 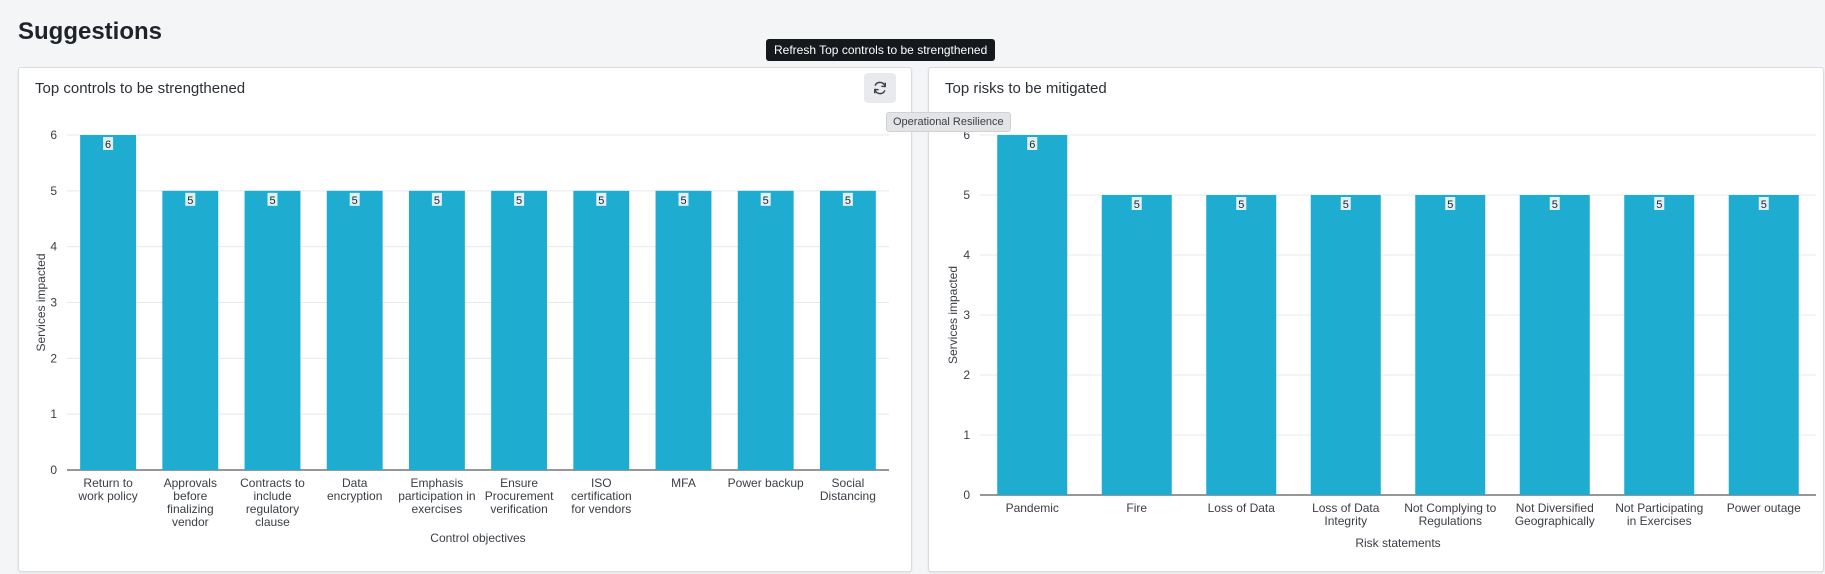 I want to click on refresh-tooltip: Refresh Top controls to be strengthened, so click(x=881, y=50).